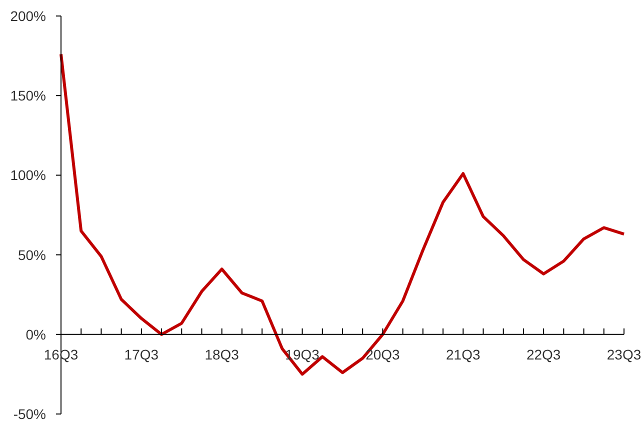 This screenshot has width=644, height=423. I want to click on y-tick-label: -50%, so click(29, 414).